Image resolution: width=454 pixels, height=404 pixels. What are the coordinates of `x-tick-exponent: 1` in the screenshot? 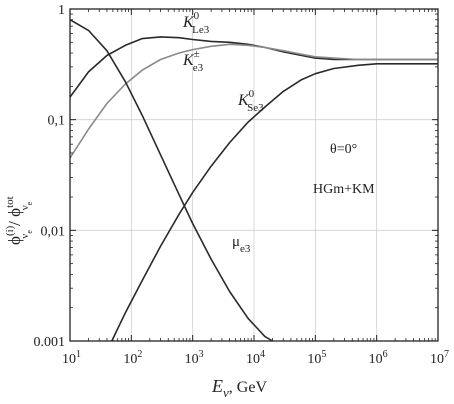 It's located at (78, 354).